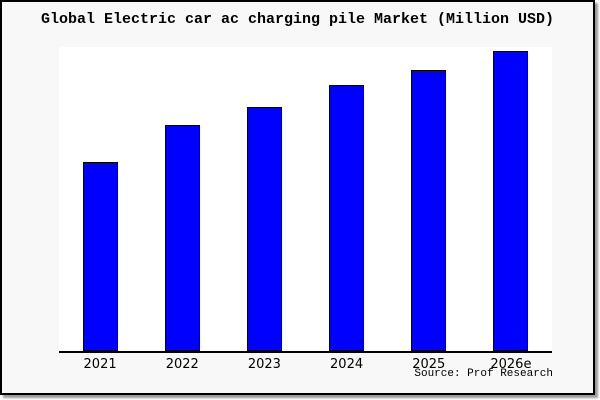  Describe the element at coordinates (511, 201) in the screenshot. I see `bar-2026e` at that location.